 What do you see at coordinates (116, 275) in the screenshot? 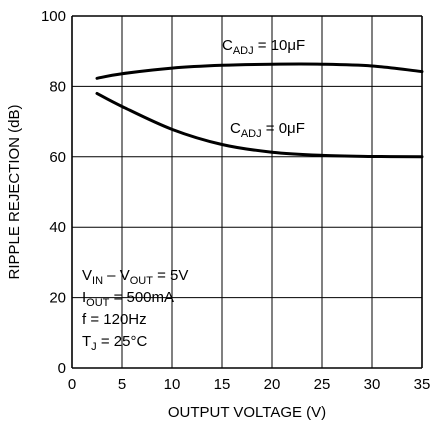
I see `condition-text: – V` at bounding box center [116, 275].